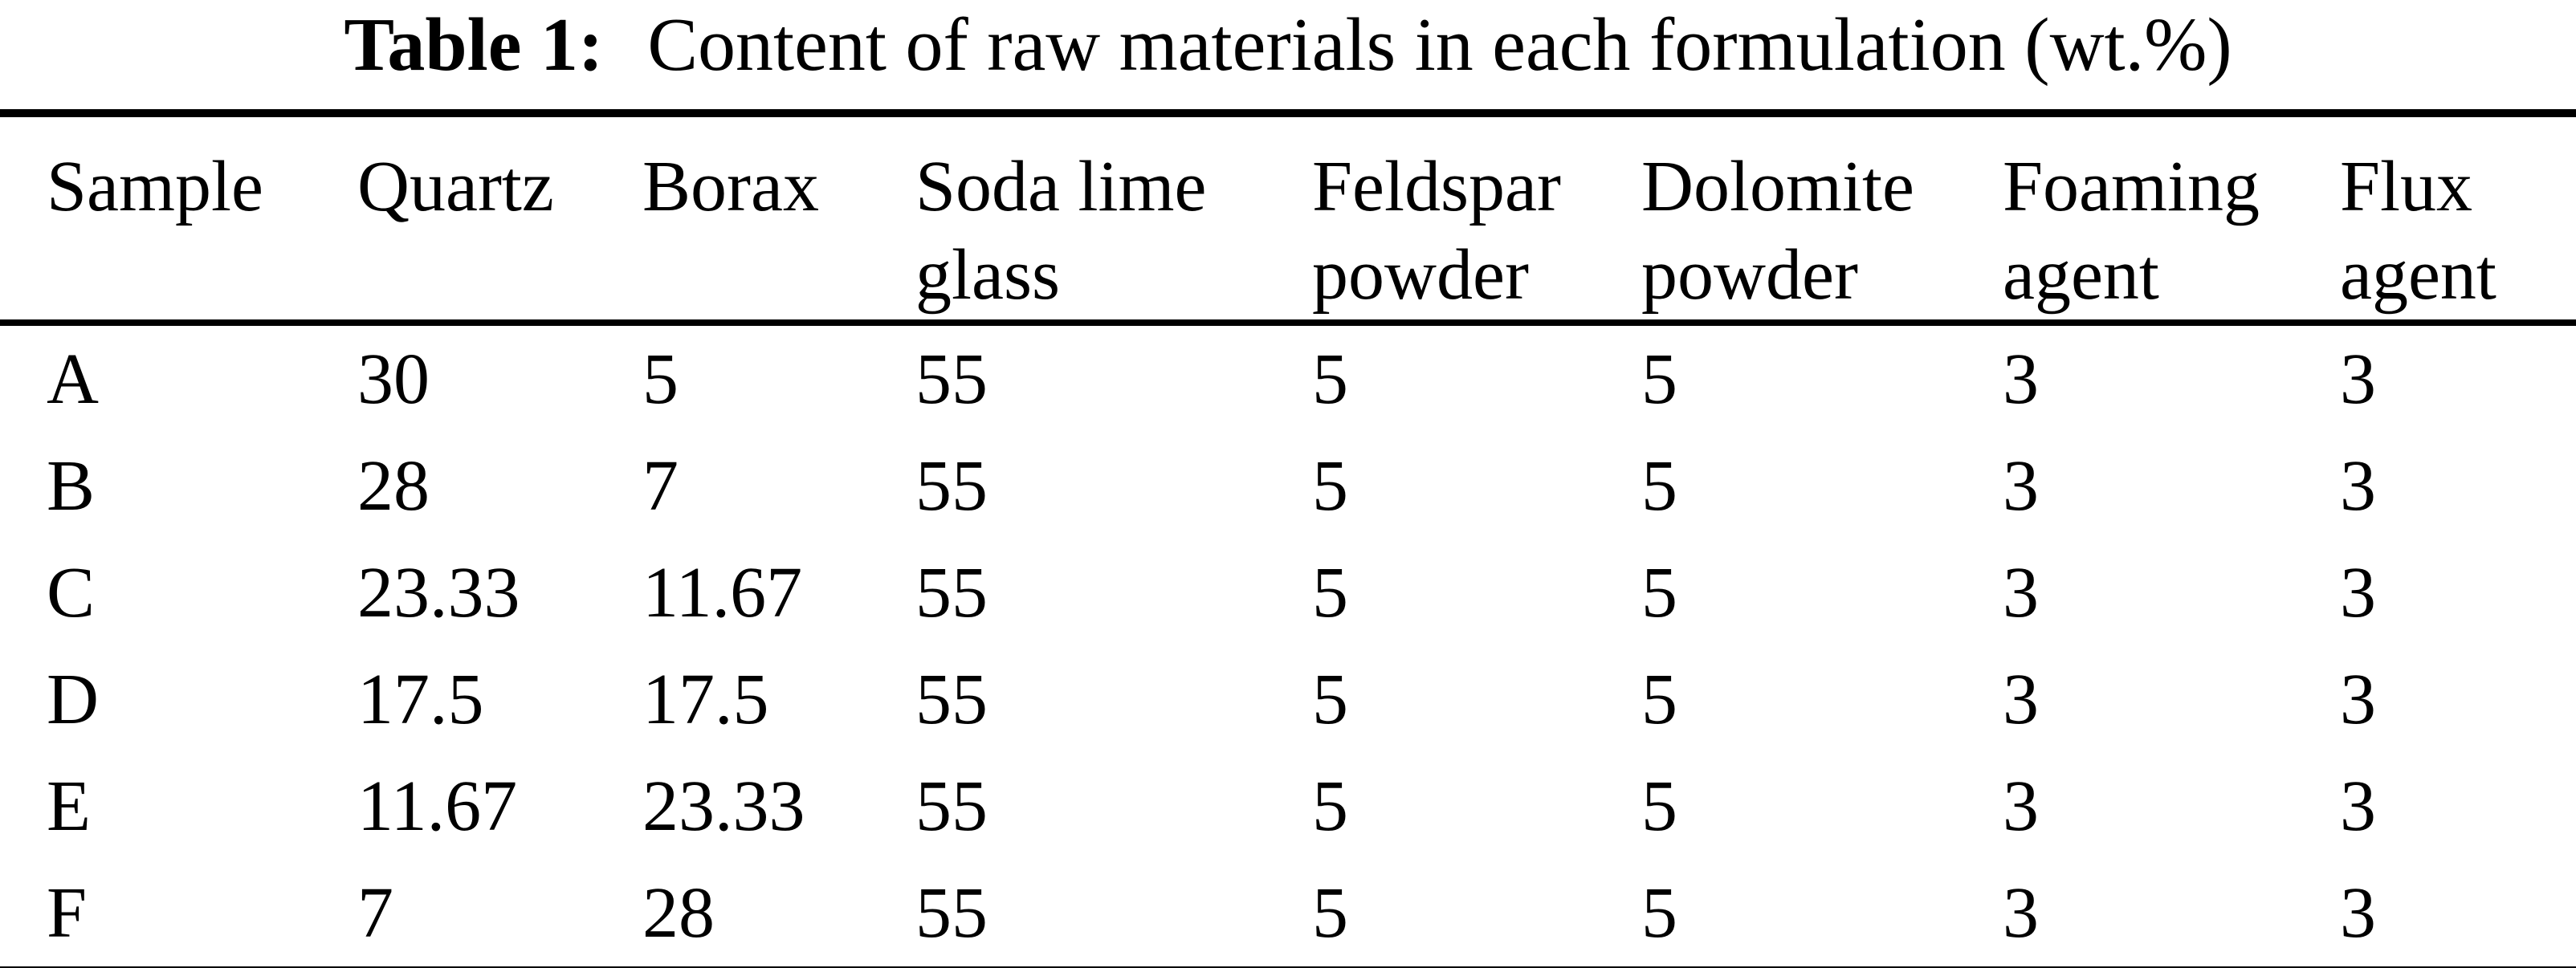 The width and height of the screenshot is (2576, 968). I want to click on cell-sample: F, so click(67, 912).